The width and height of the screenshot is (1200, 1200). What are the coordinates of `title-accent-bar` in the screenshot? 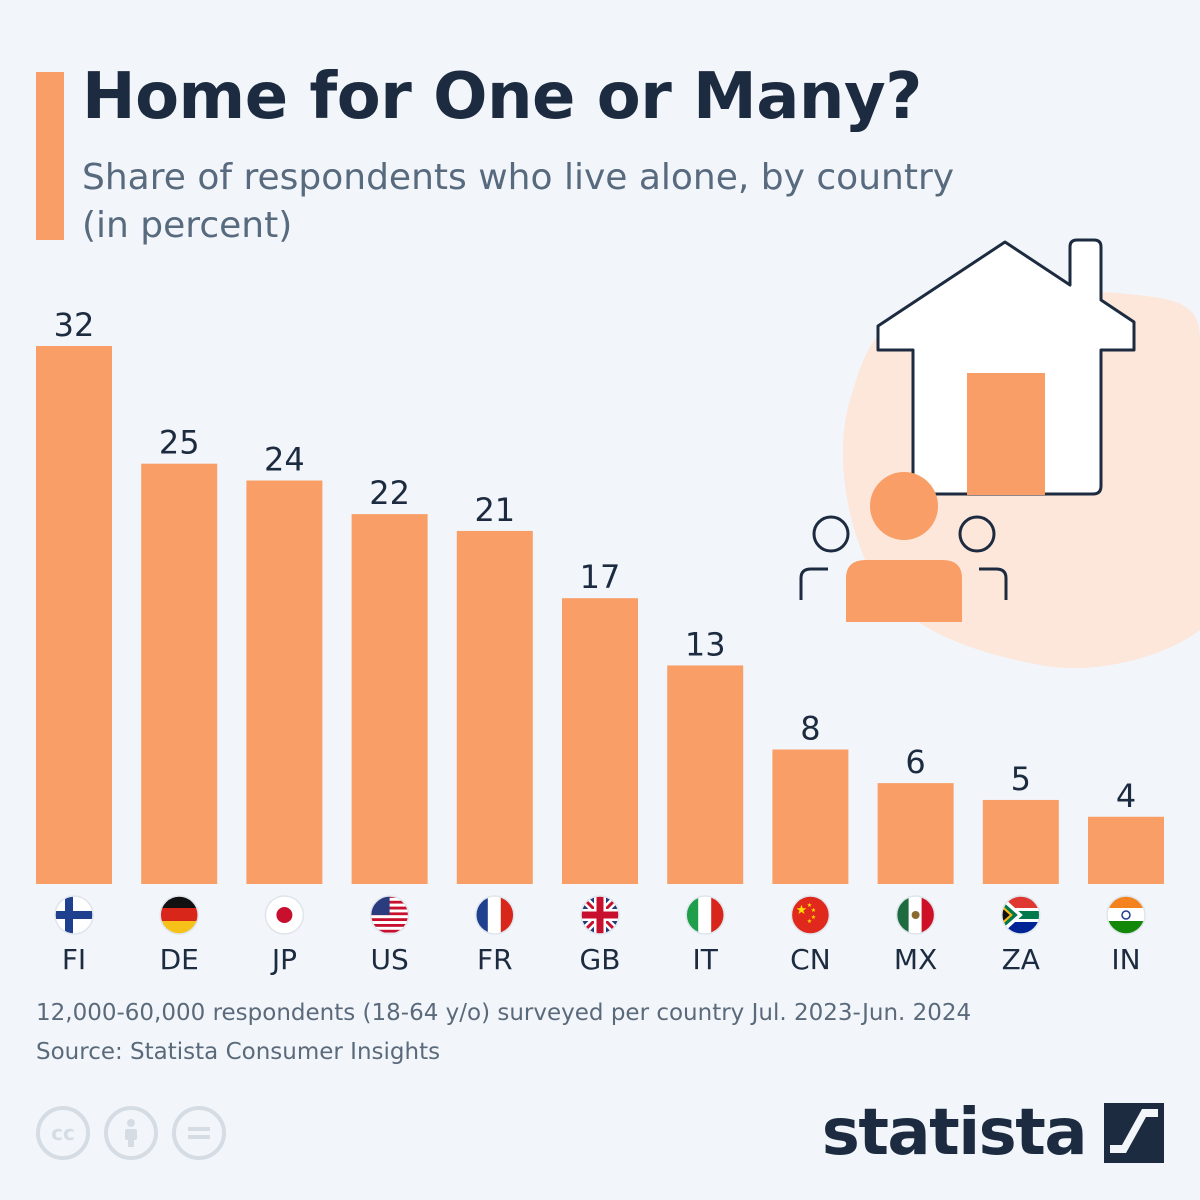 It's located at (50, 156).